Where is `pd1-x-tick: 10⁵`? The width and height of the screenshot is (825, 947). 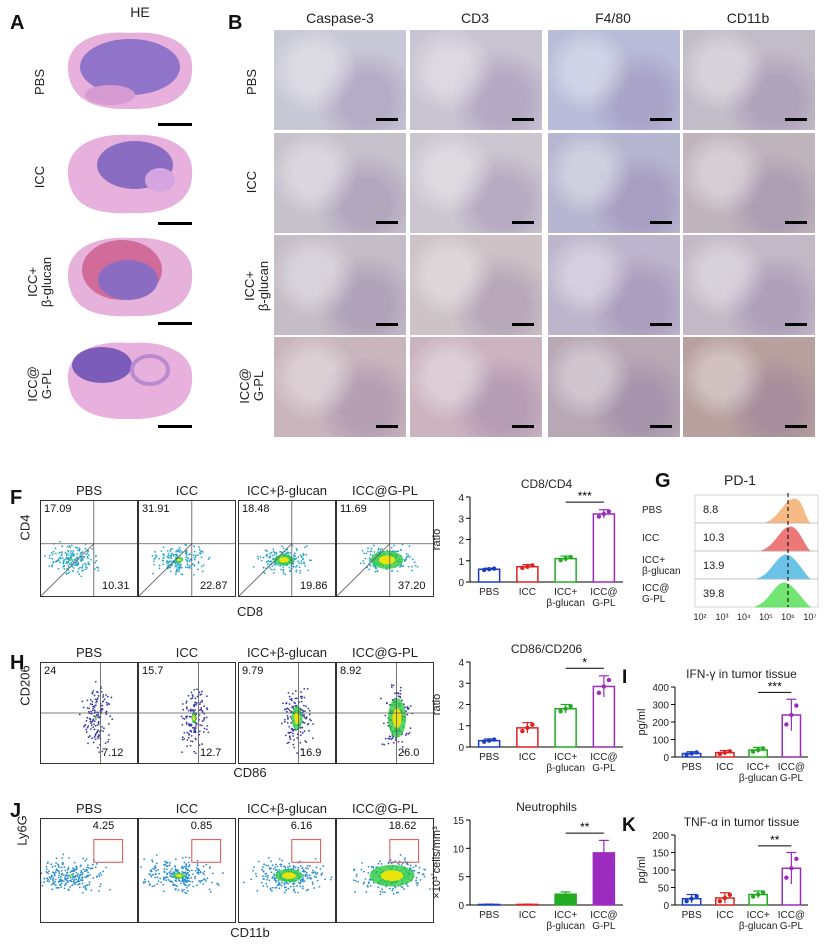 pd1-x-tick: 10⁵ is located at coordinates (766, 617).